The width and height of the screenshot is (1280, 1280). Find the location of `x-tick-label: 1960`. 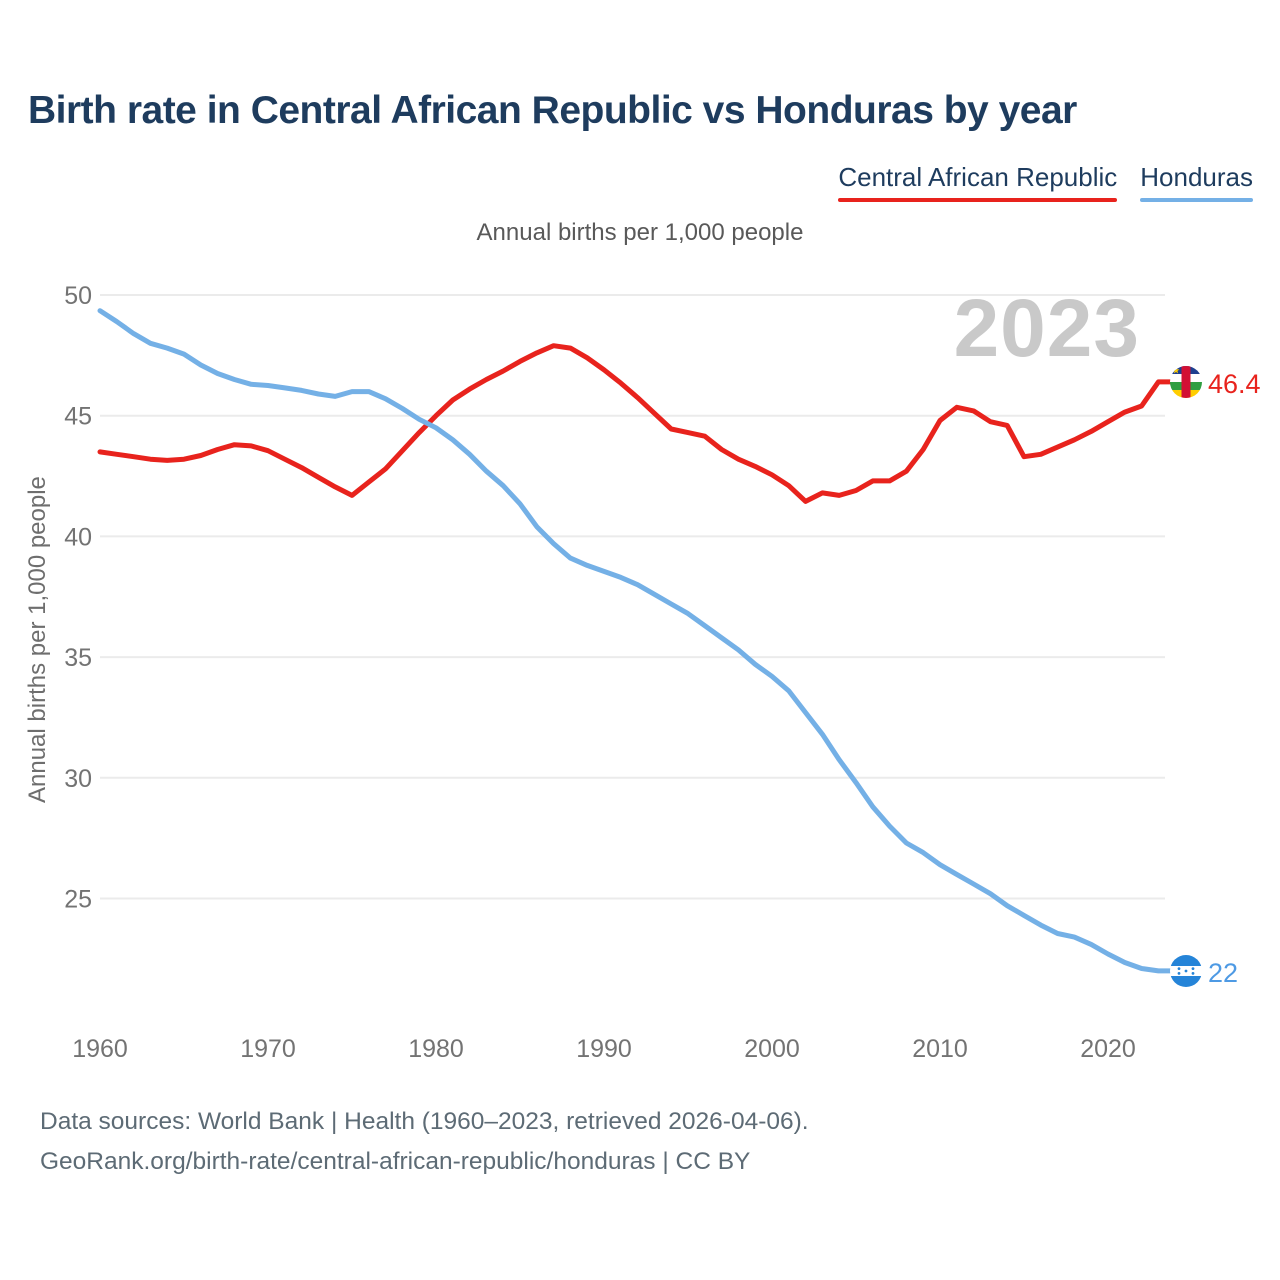

x-tick-label: 1960 is located at coordinates (100, 1049).